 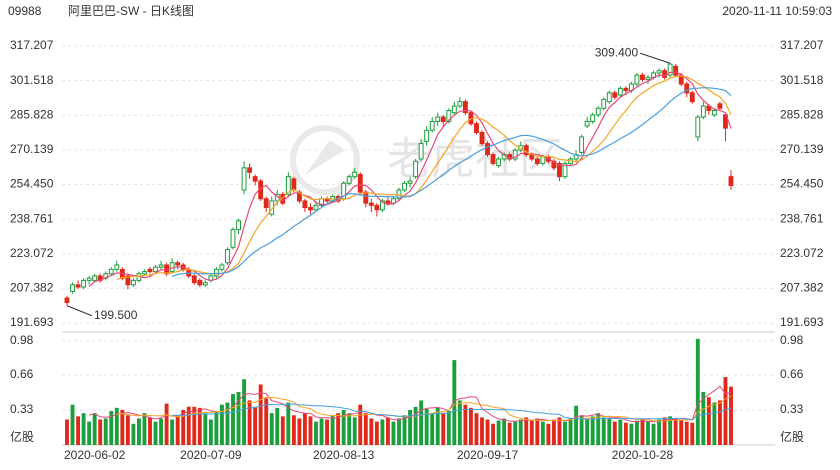 What do you see at coordinates (802, 288) in the screenshot?
I see `y-tick-label-right: 207.382` at bounding box center [802, 288].